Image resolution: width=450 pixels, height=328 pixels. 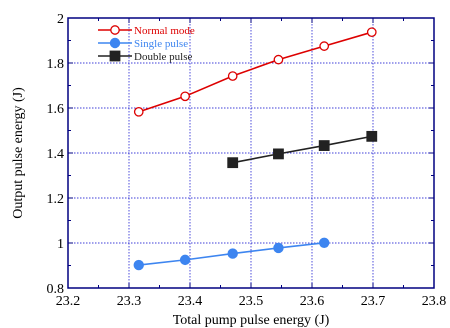 What do you see at coordinates (68, 301) in the screenshot?
I see `x-tick-label: 23.2` at bounding box center [68, 301].